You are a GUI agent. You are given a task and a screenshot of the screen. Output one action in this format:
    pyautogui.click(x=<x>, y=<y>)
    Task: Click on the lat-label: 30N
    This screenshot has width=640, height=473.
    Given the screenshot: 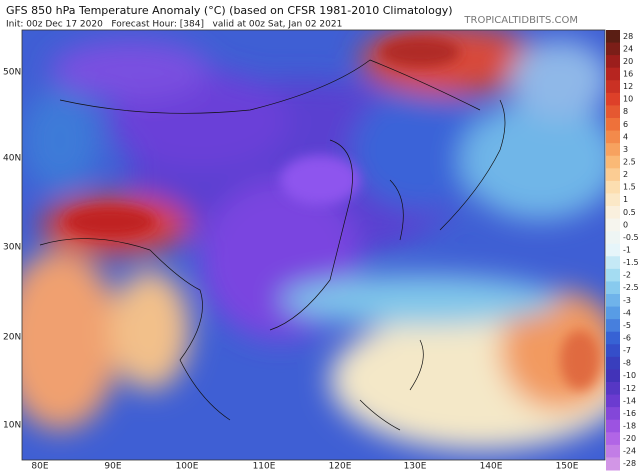 What is the action you would take?
    pyautogui.click(x=12, y=248)
    